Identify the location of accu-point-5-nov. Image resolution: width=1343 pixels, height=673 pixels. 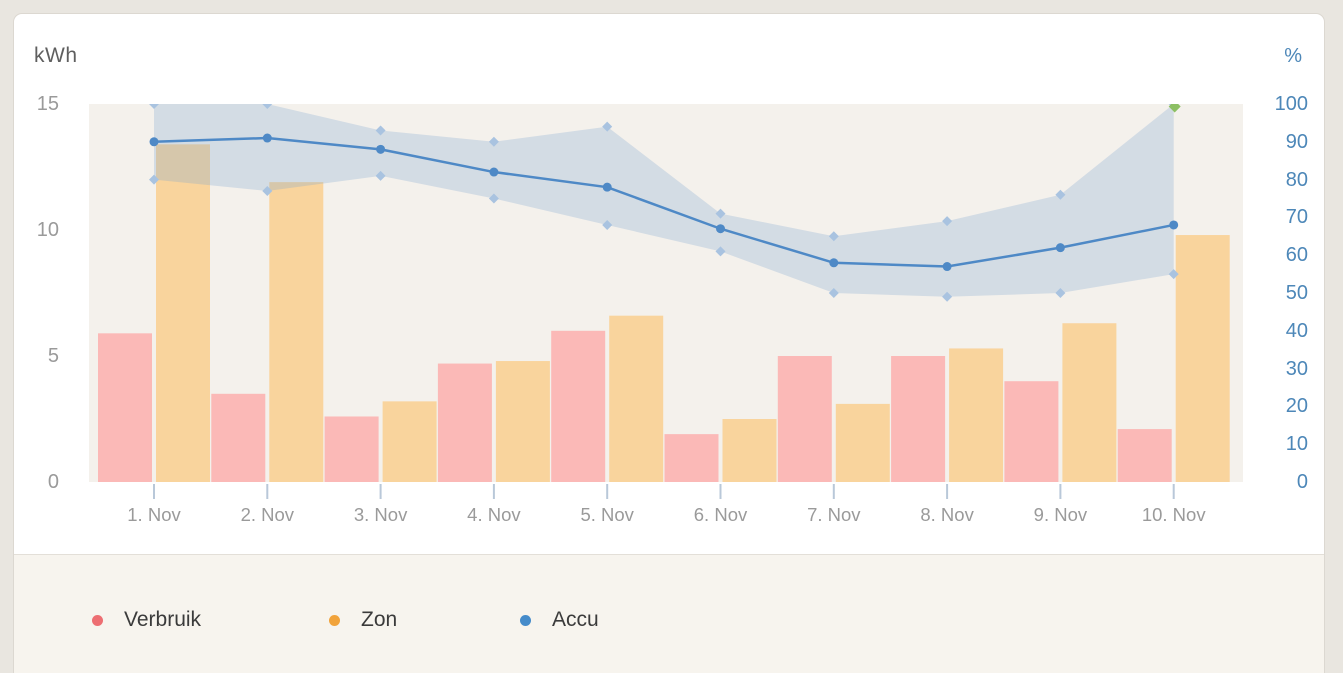
(607, 187).